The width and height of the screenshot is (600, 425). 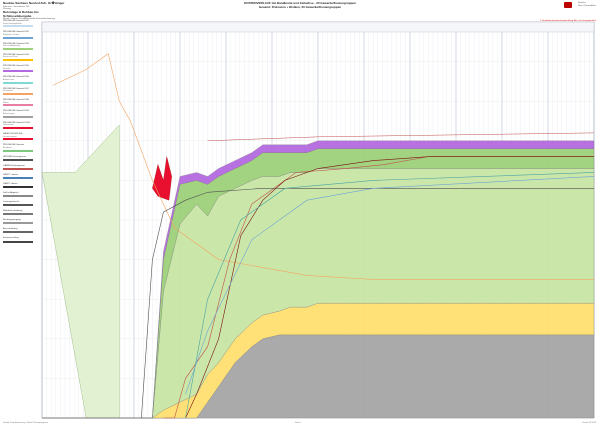 What do you see at coordinates (16, 54) in the screenshot?
I see `legend-label: PROGNOSE Gewerk KG4` at bounding box center [16, 54].